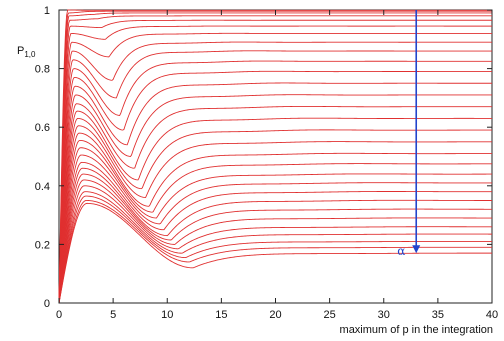 Image resolution: width=504 pixels, height=341 pixels. What do you see at coordinates (275, 315) in the screenshot?
I see `x-tick-label: 20` at bounding box center [275, 315].